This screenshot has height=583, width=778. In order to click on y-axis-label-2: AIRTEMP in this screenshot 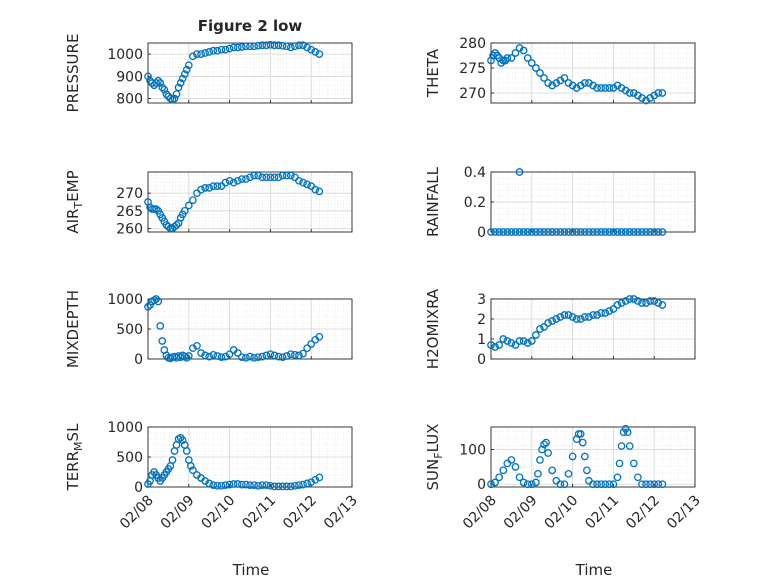, I will do `click(74, 201)`.